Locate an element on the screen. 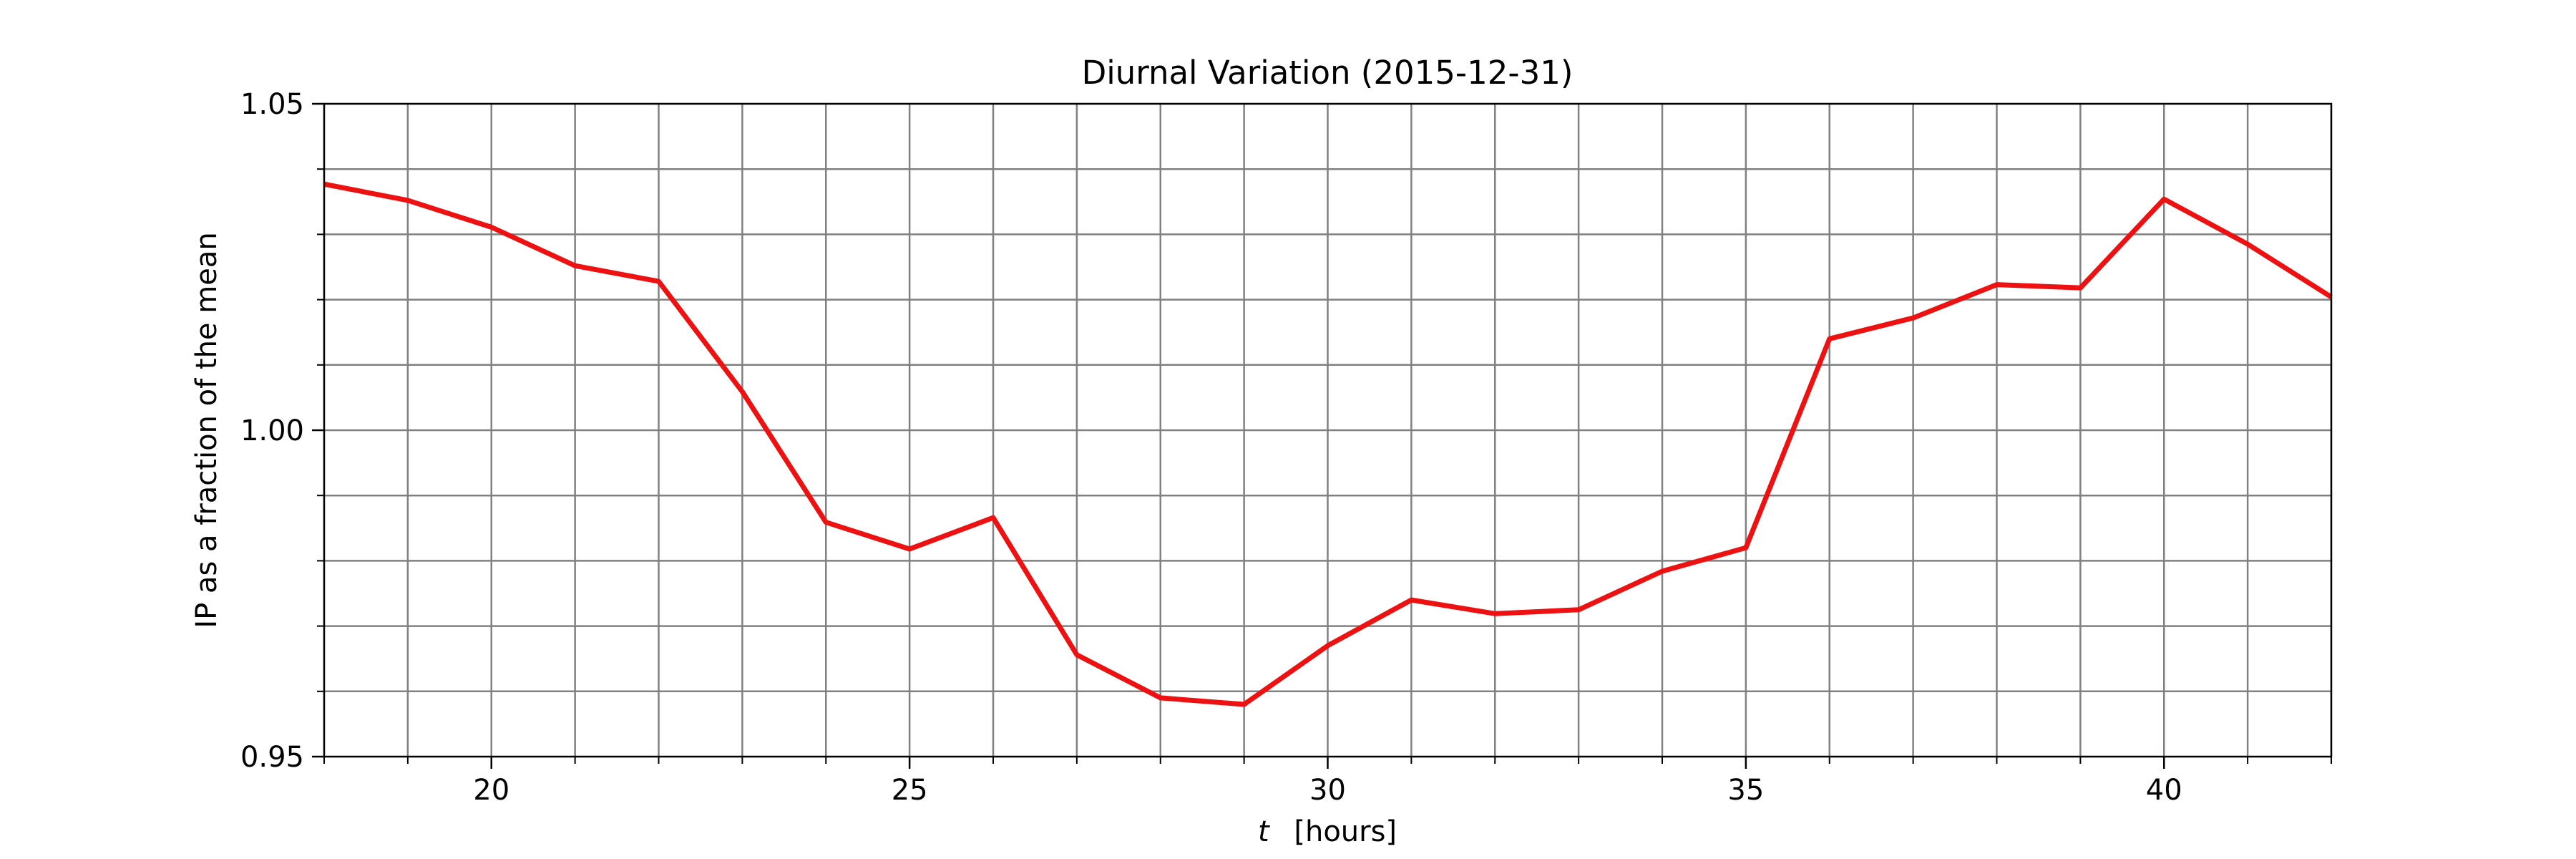 The image size is (2576, 859). x-tick-label: 25 is located at coordinates (910, 790).